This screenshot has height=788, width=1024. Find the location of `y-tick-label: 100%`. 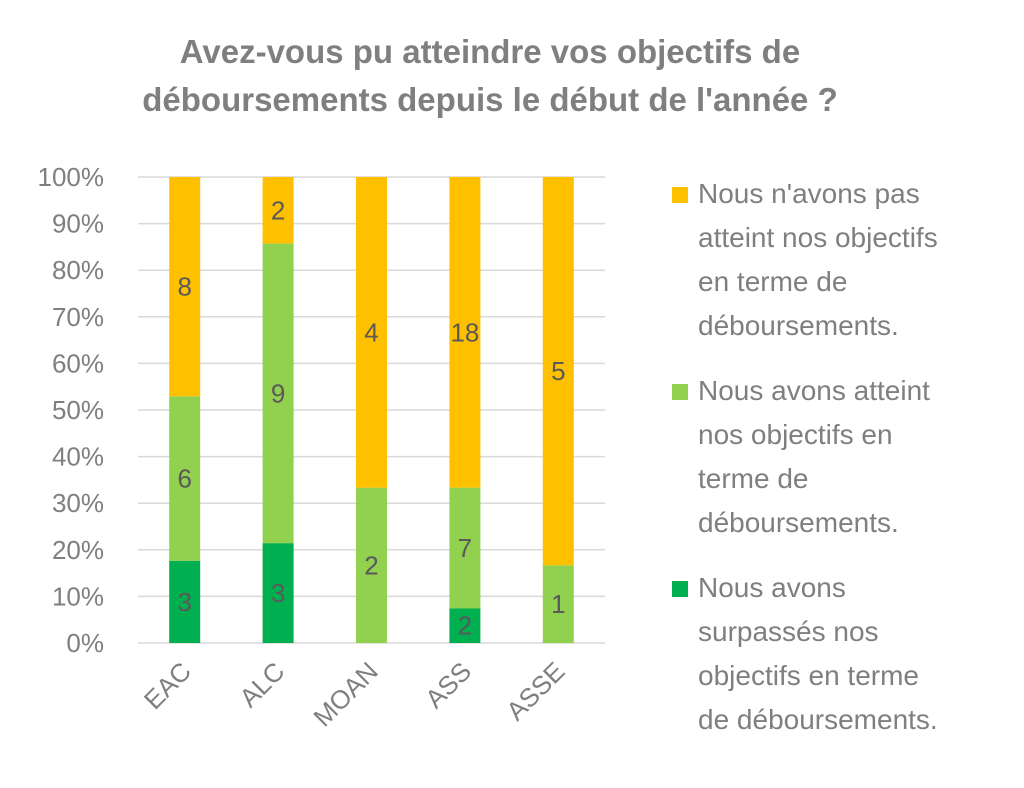

y-tick-label: 100% is located at coordinates (71, 177).